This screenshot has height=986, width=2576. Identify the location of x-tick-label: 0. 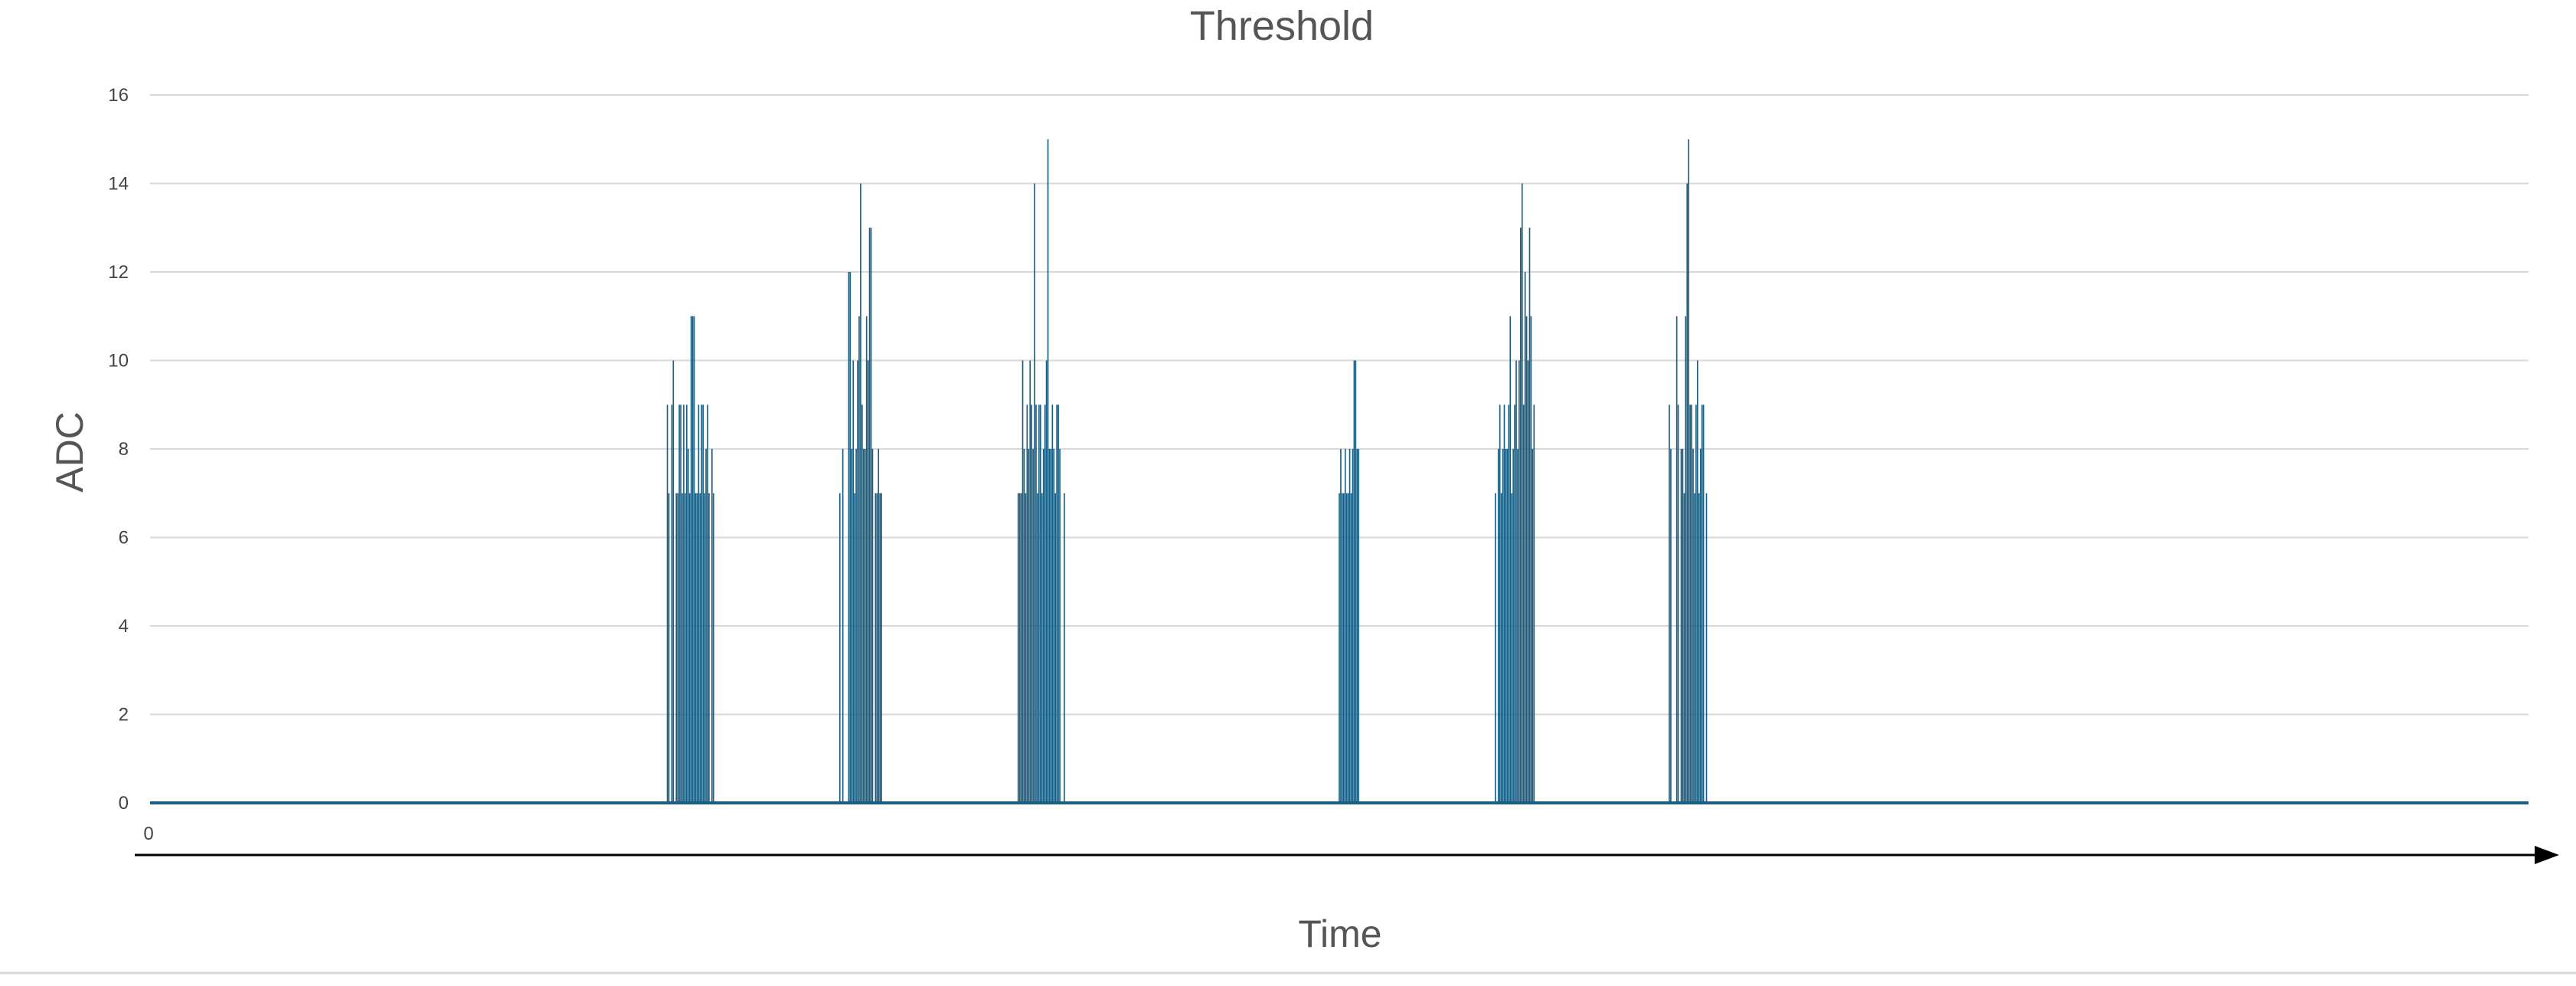
(148, 834).